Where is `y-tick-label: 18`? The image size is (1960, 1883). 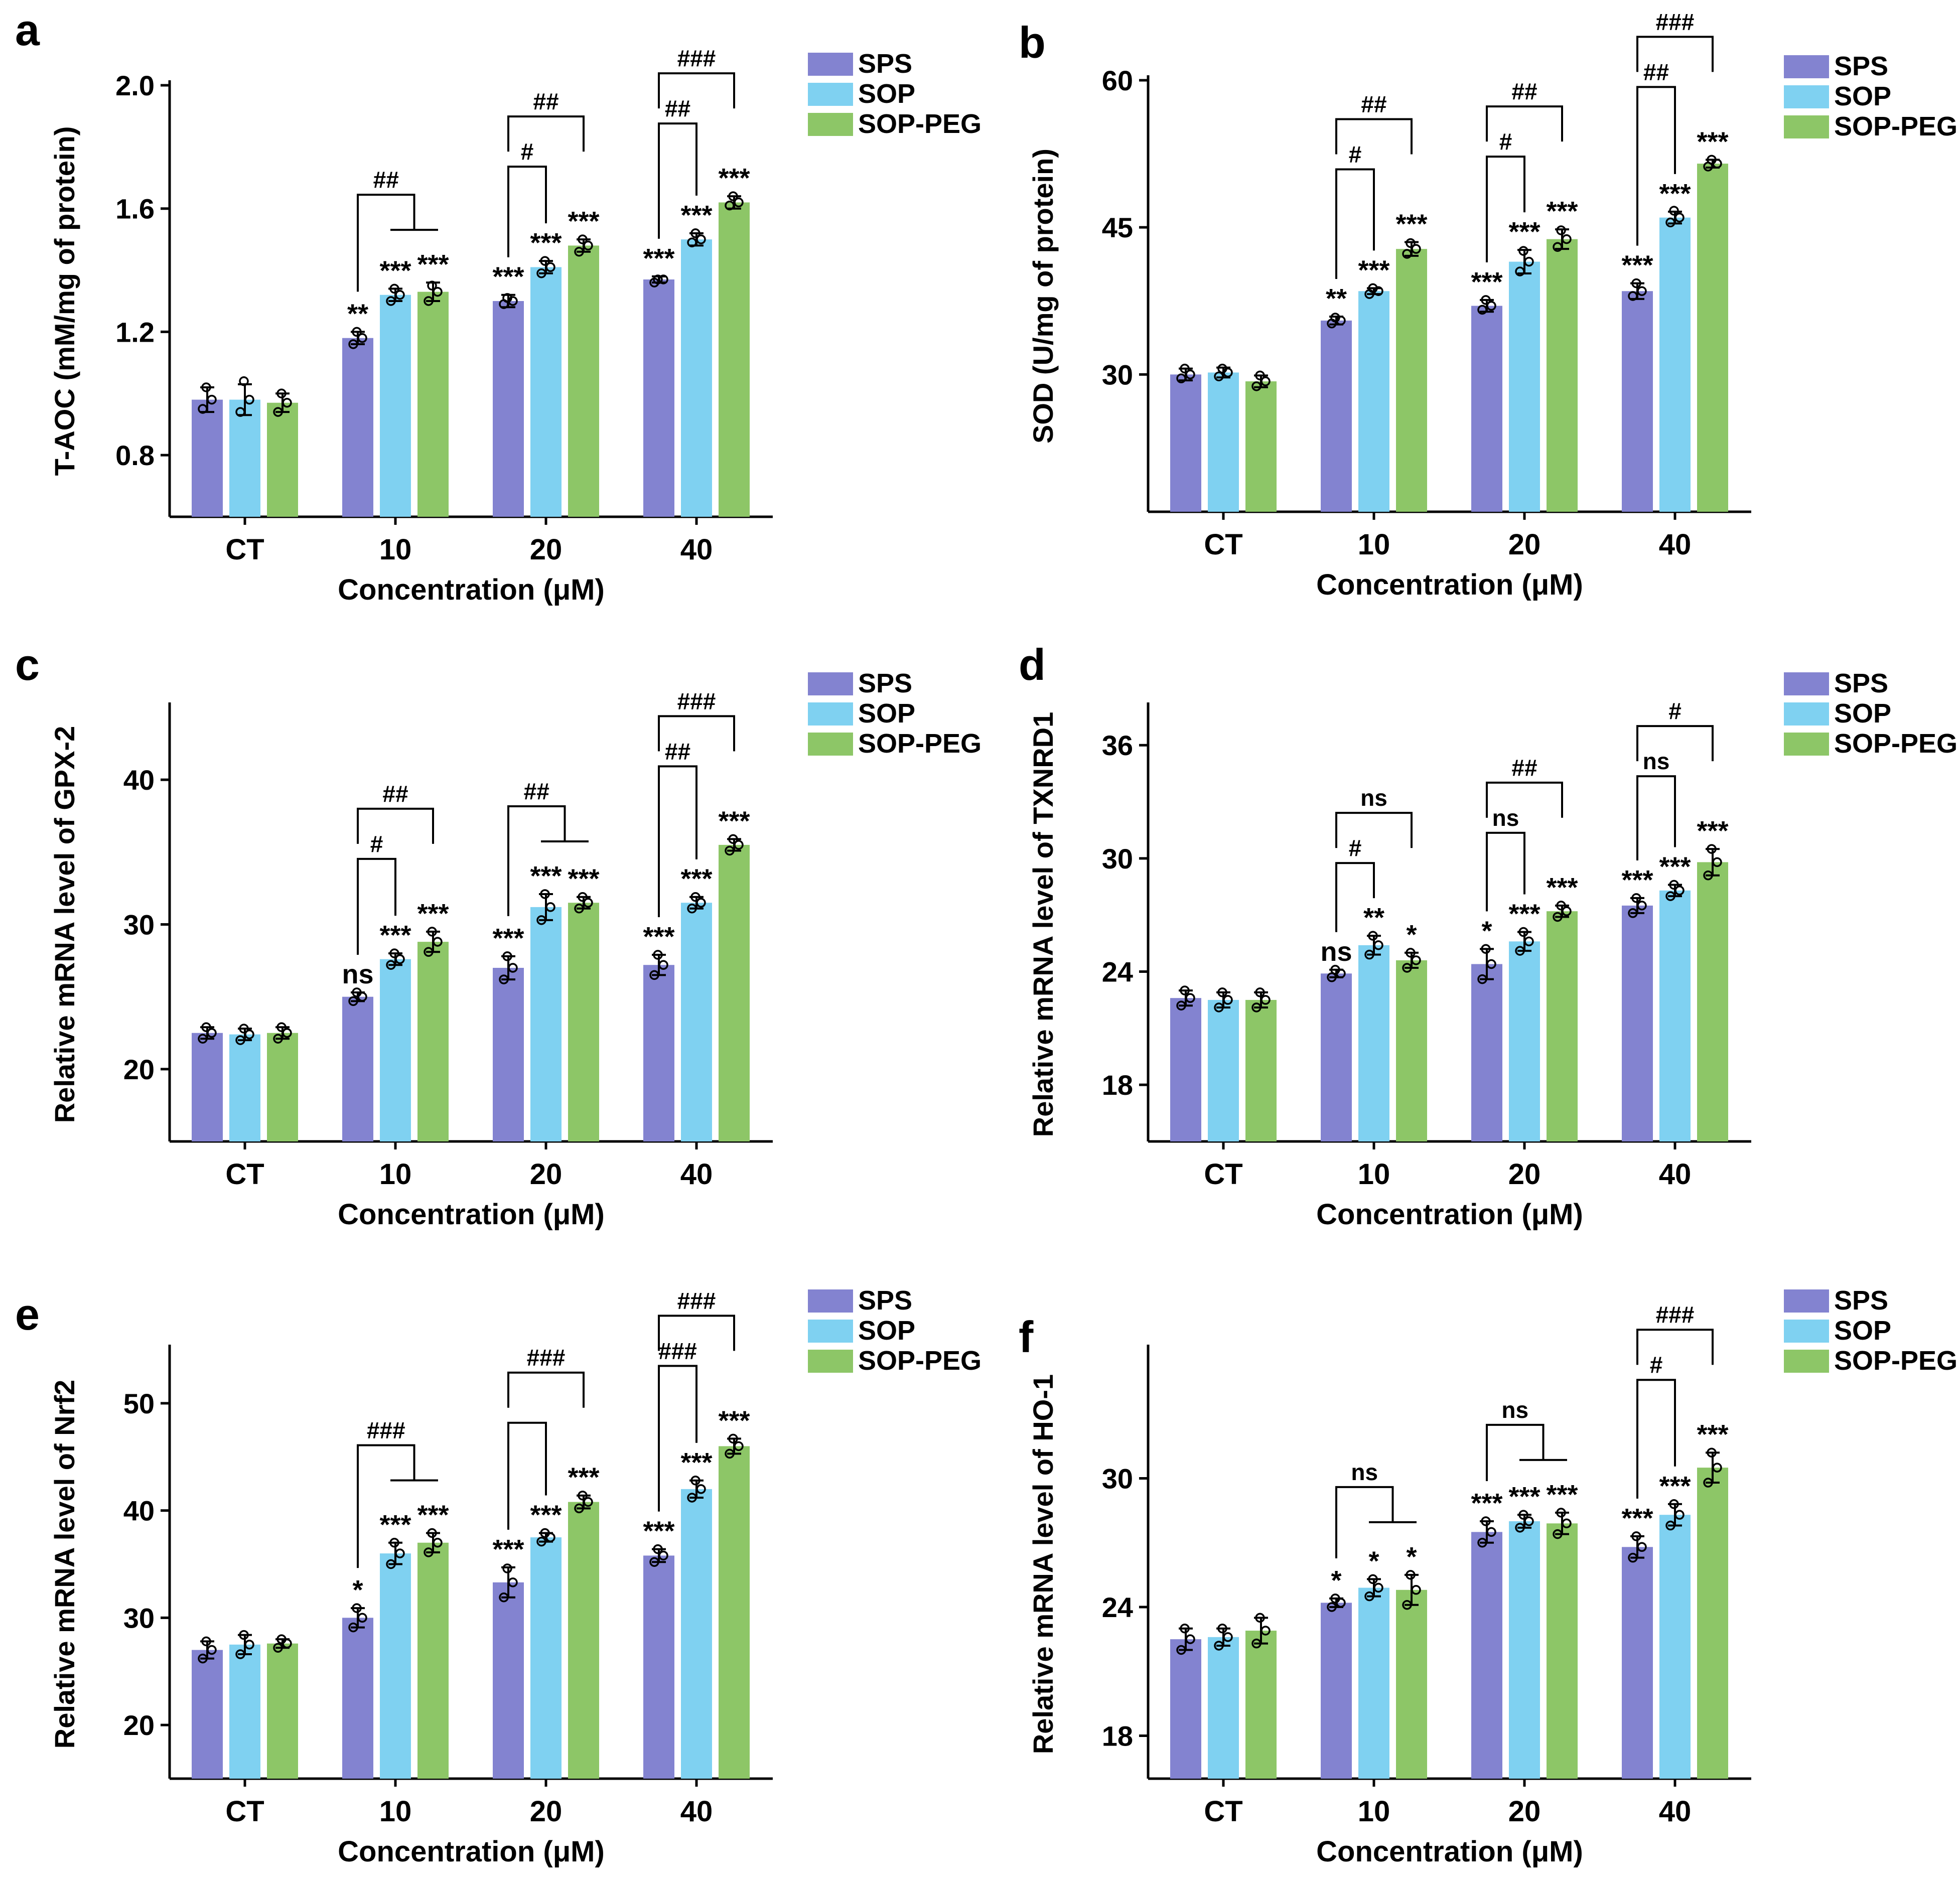
y-tick-label: 18 is located at coordinates (1117, 1736).